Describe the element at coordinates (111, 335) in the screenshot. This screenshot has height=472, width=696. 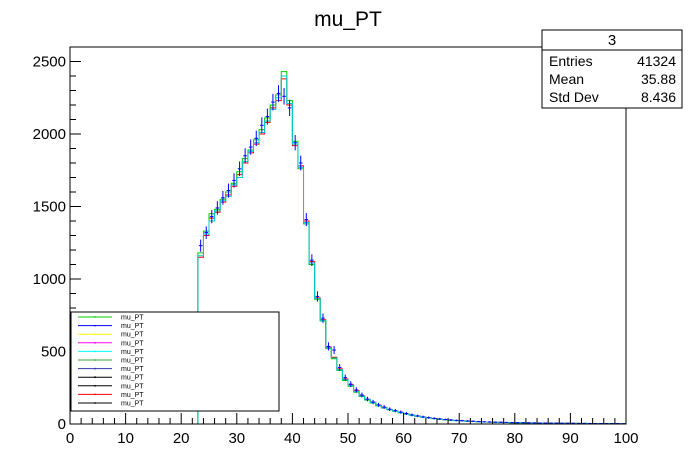
I see `legend-entry-2: mu_PT` at that location.